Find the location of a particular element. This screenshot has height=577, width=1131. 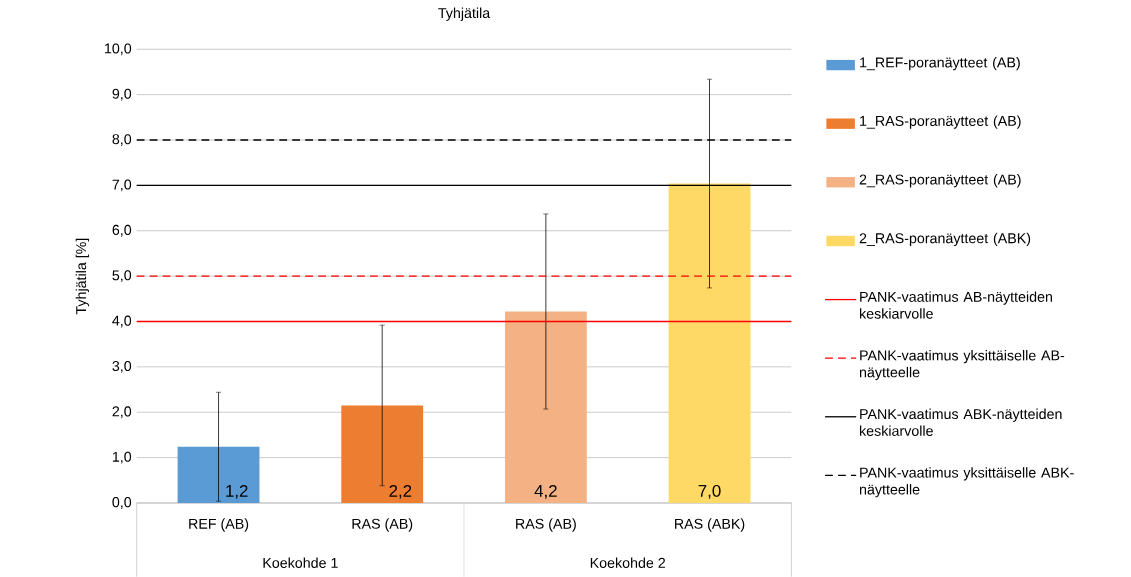

y-tick-label: 7,0 is located at coordinates (122, 185).